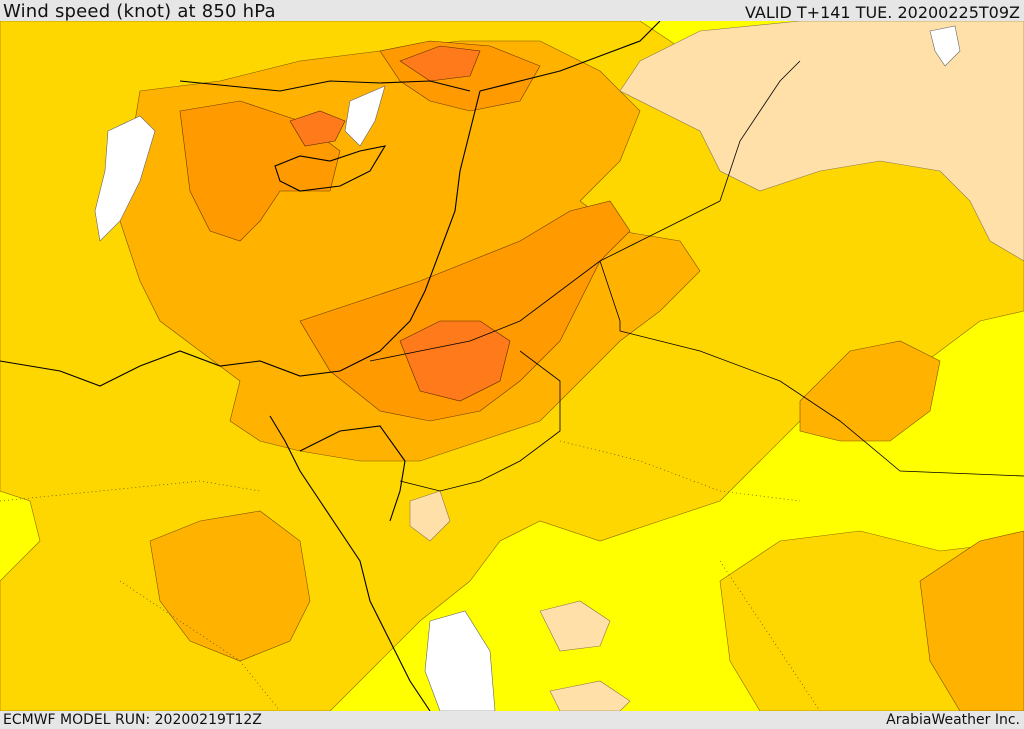  Describe the element at coordinates (125, 178) in the screenshot. I see `field-calm-west` at that location.